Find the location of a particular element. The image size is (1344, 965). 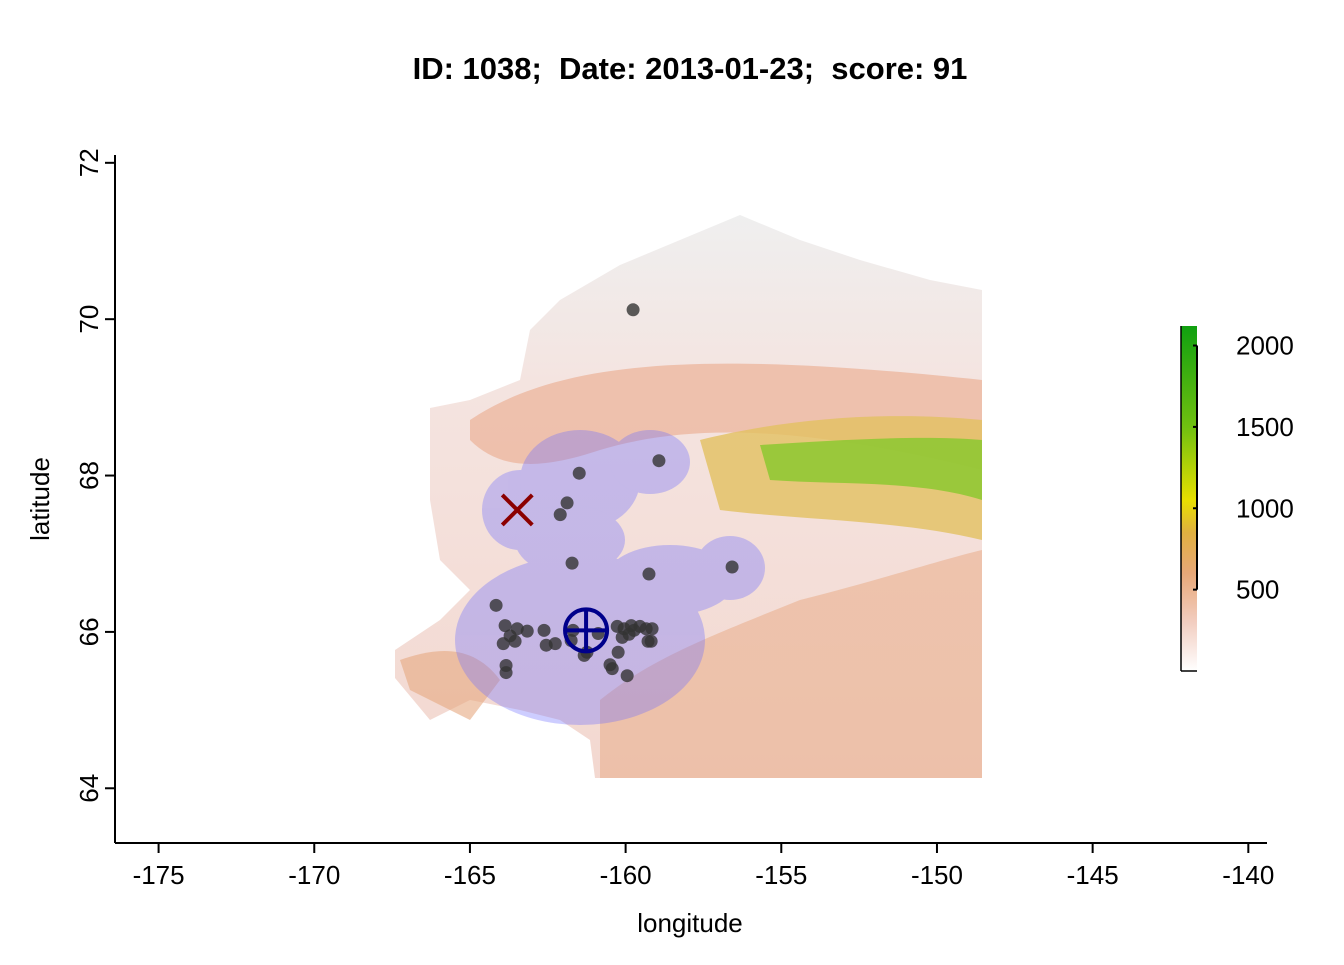

marker-circled-plus is located at coordinates (586, 630).